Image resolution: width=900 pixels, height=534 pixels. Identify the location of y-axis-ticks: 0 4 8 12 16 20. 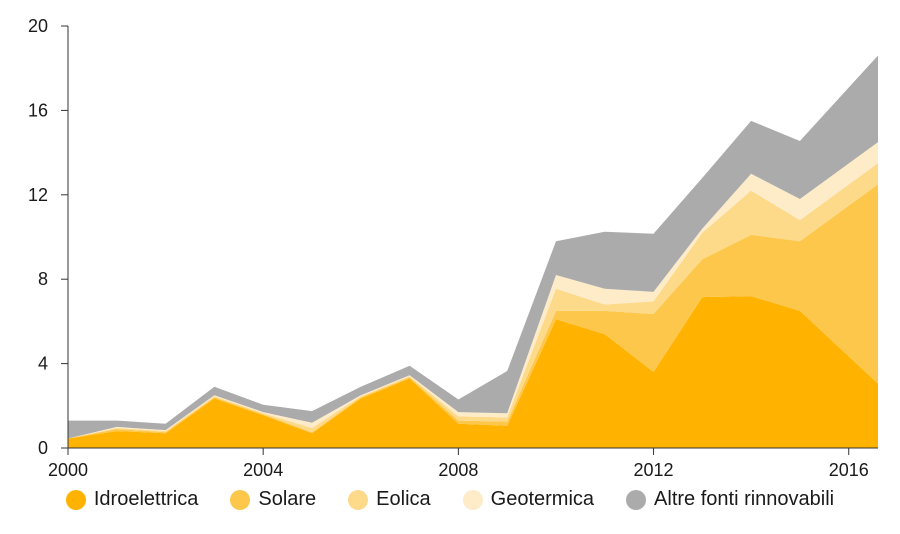
(48, 237).